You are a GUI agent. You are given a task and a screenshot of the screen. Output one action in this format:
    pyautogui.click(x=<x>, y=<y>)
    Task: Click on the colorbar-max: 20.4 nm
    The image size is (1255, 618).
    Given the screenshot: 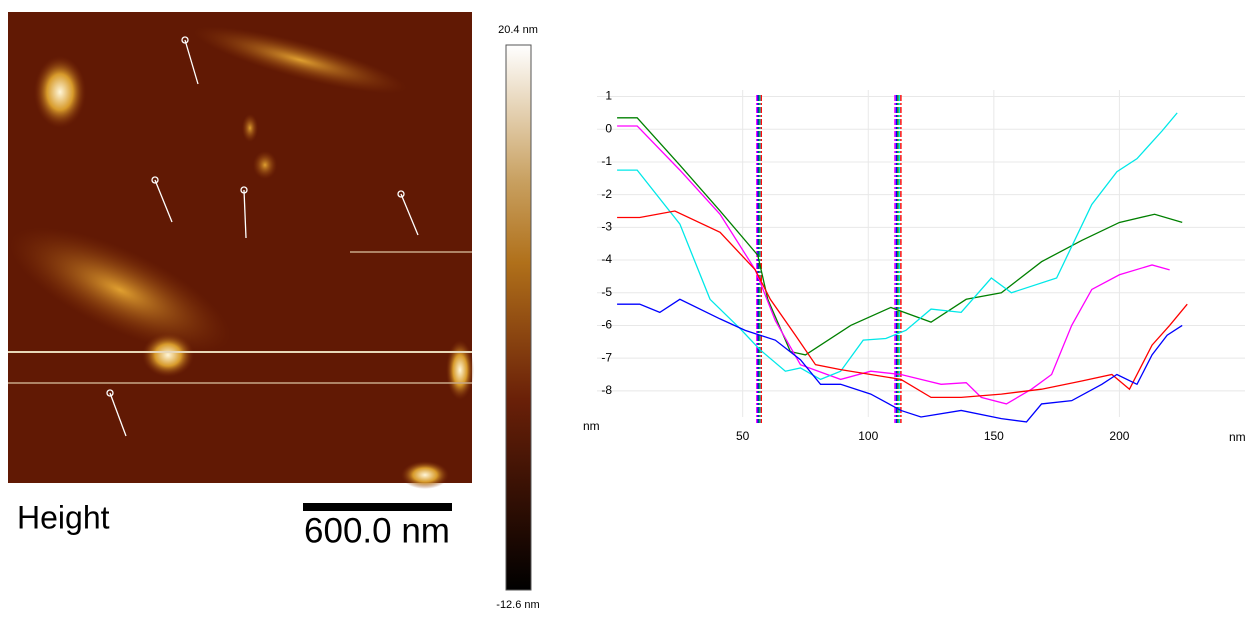 What is the action you would take?
    pyautogui.click(x=518, y=30)
    